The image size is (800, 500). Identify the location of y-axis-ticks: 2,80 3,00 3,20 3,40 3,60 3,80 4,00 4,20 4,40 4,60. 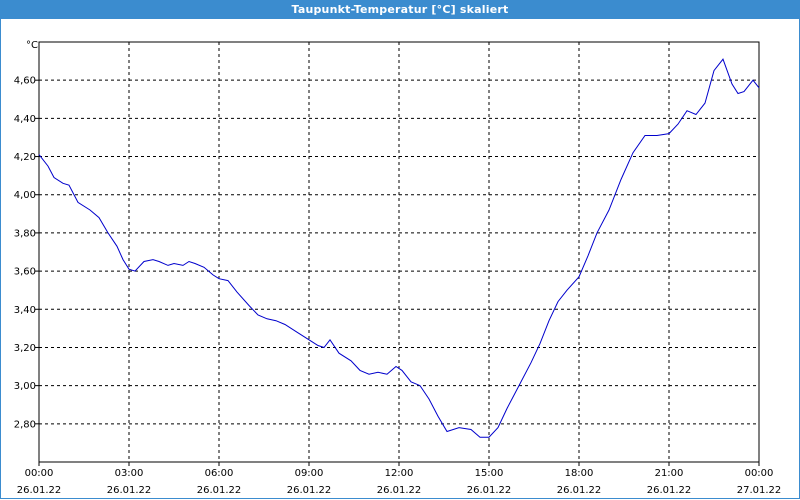
(26, 253).